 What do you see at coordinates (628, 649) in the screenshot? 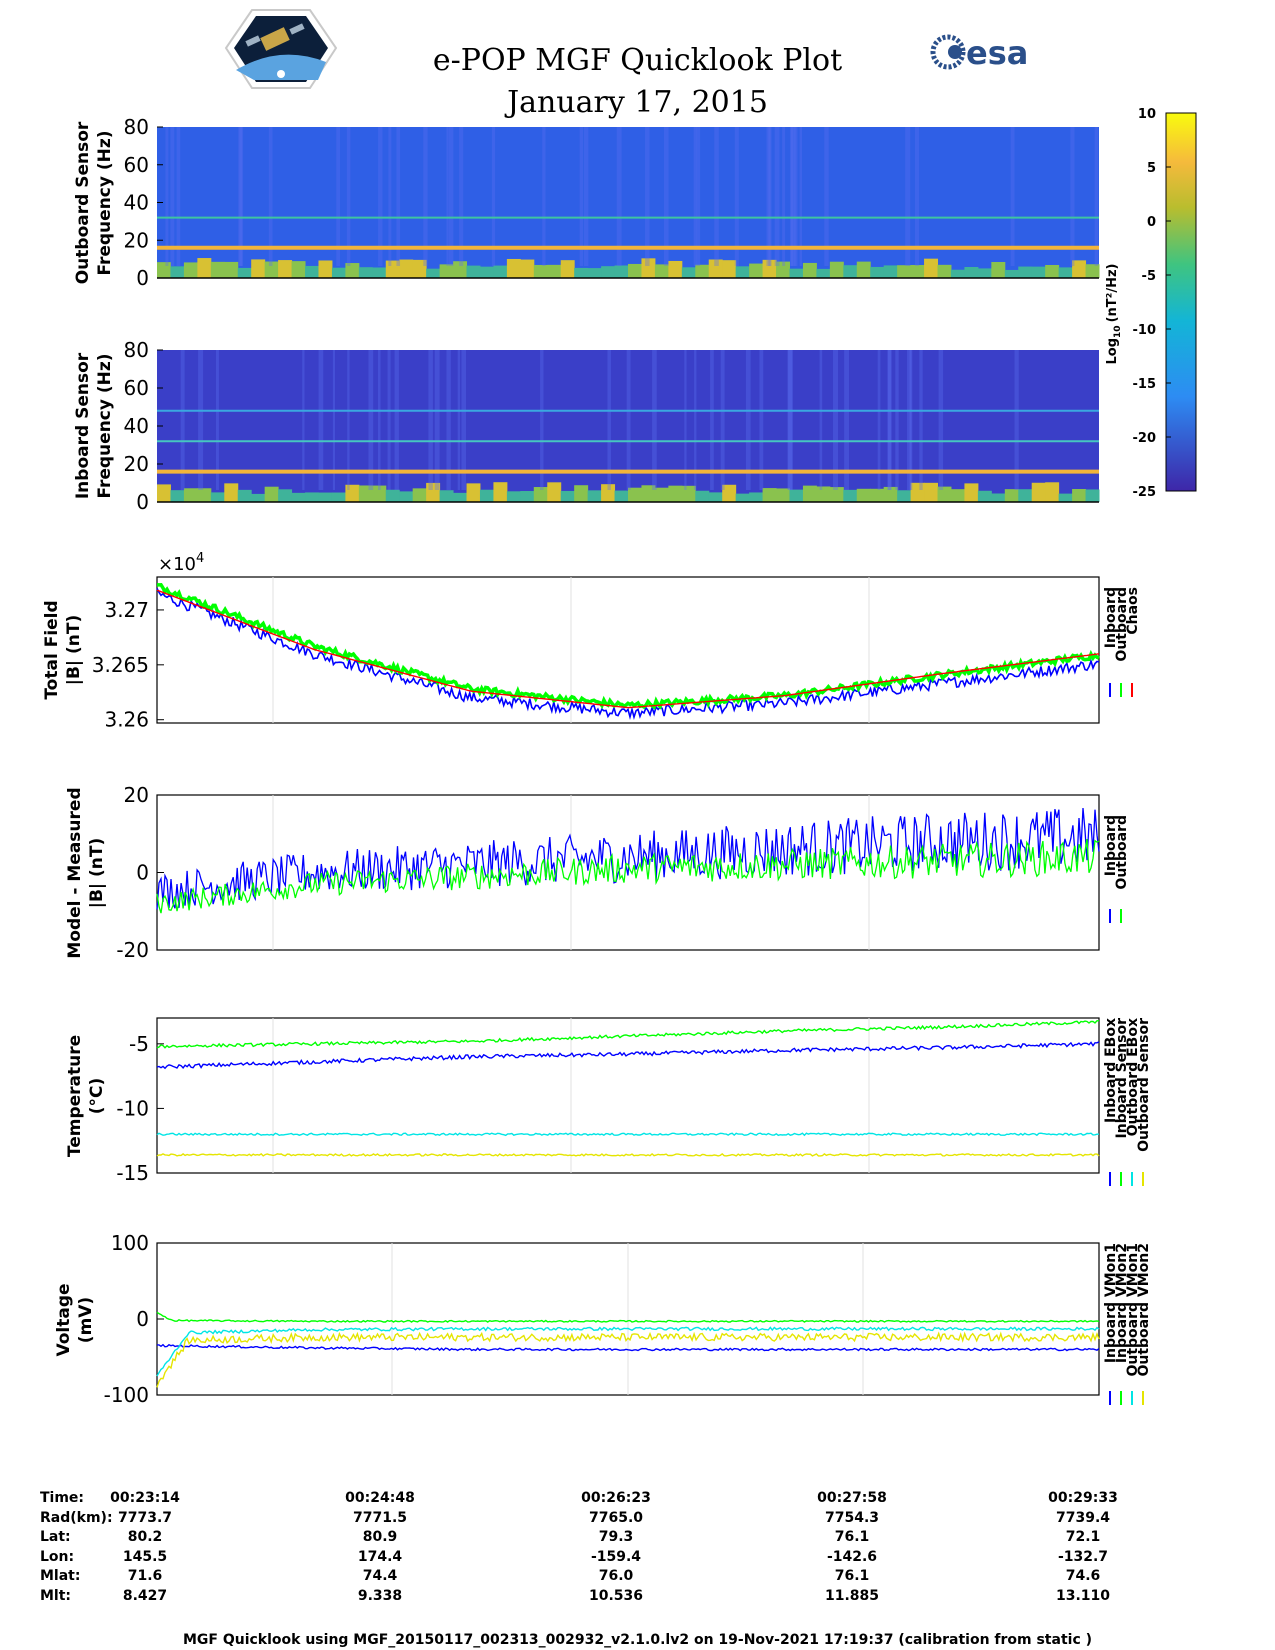
I see `total-field-series-chaos` at bounding box center [628, 649].